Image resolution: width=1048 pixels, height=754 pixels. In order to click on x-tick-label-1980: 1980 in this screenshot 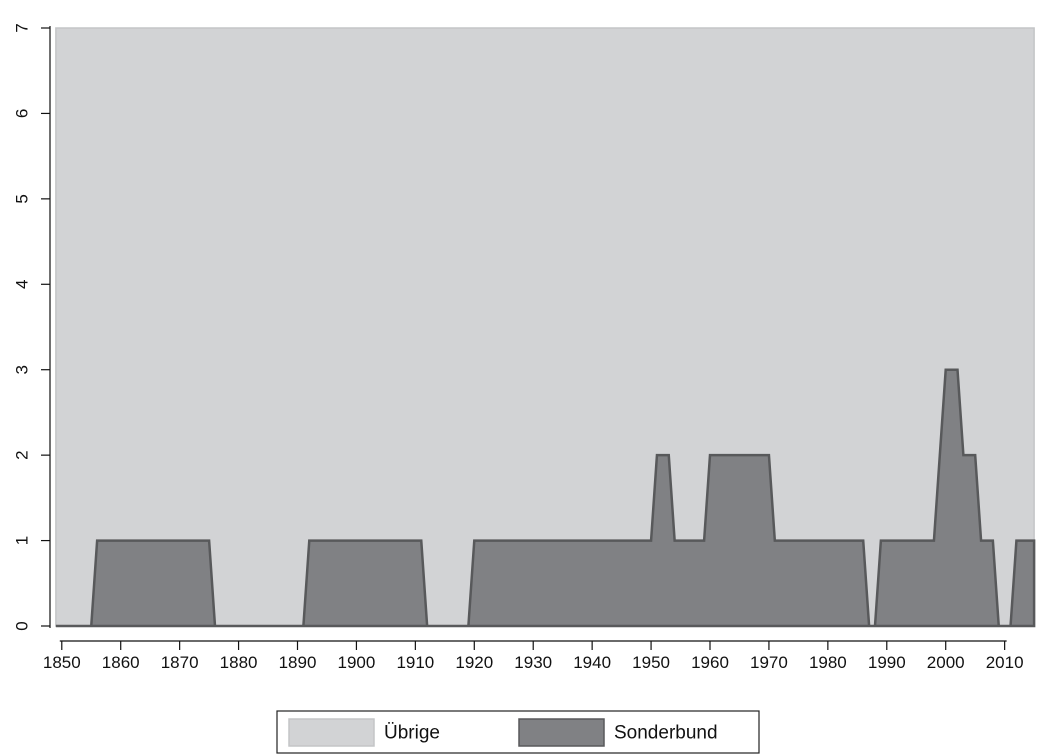, I will do `click(828, 662)`.